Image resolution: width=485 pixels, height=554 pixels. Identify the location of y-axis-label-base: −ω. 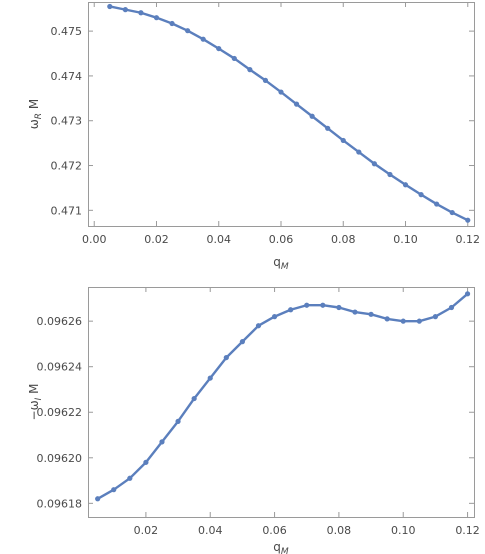
(34, 410).